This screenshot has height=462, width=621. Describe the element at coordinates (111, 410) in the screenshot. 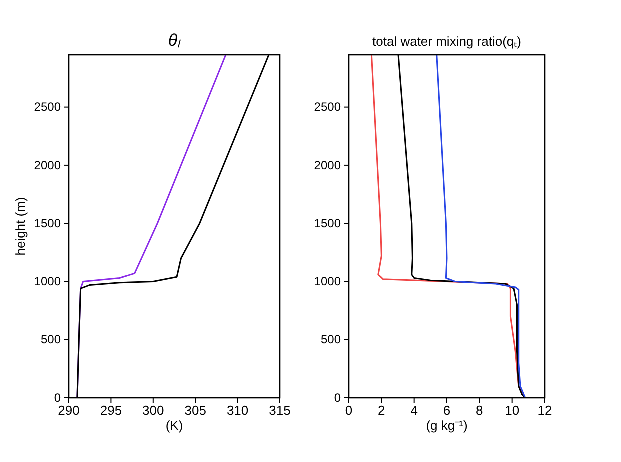

I see `x-tick-label: 295` at that location.